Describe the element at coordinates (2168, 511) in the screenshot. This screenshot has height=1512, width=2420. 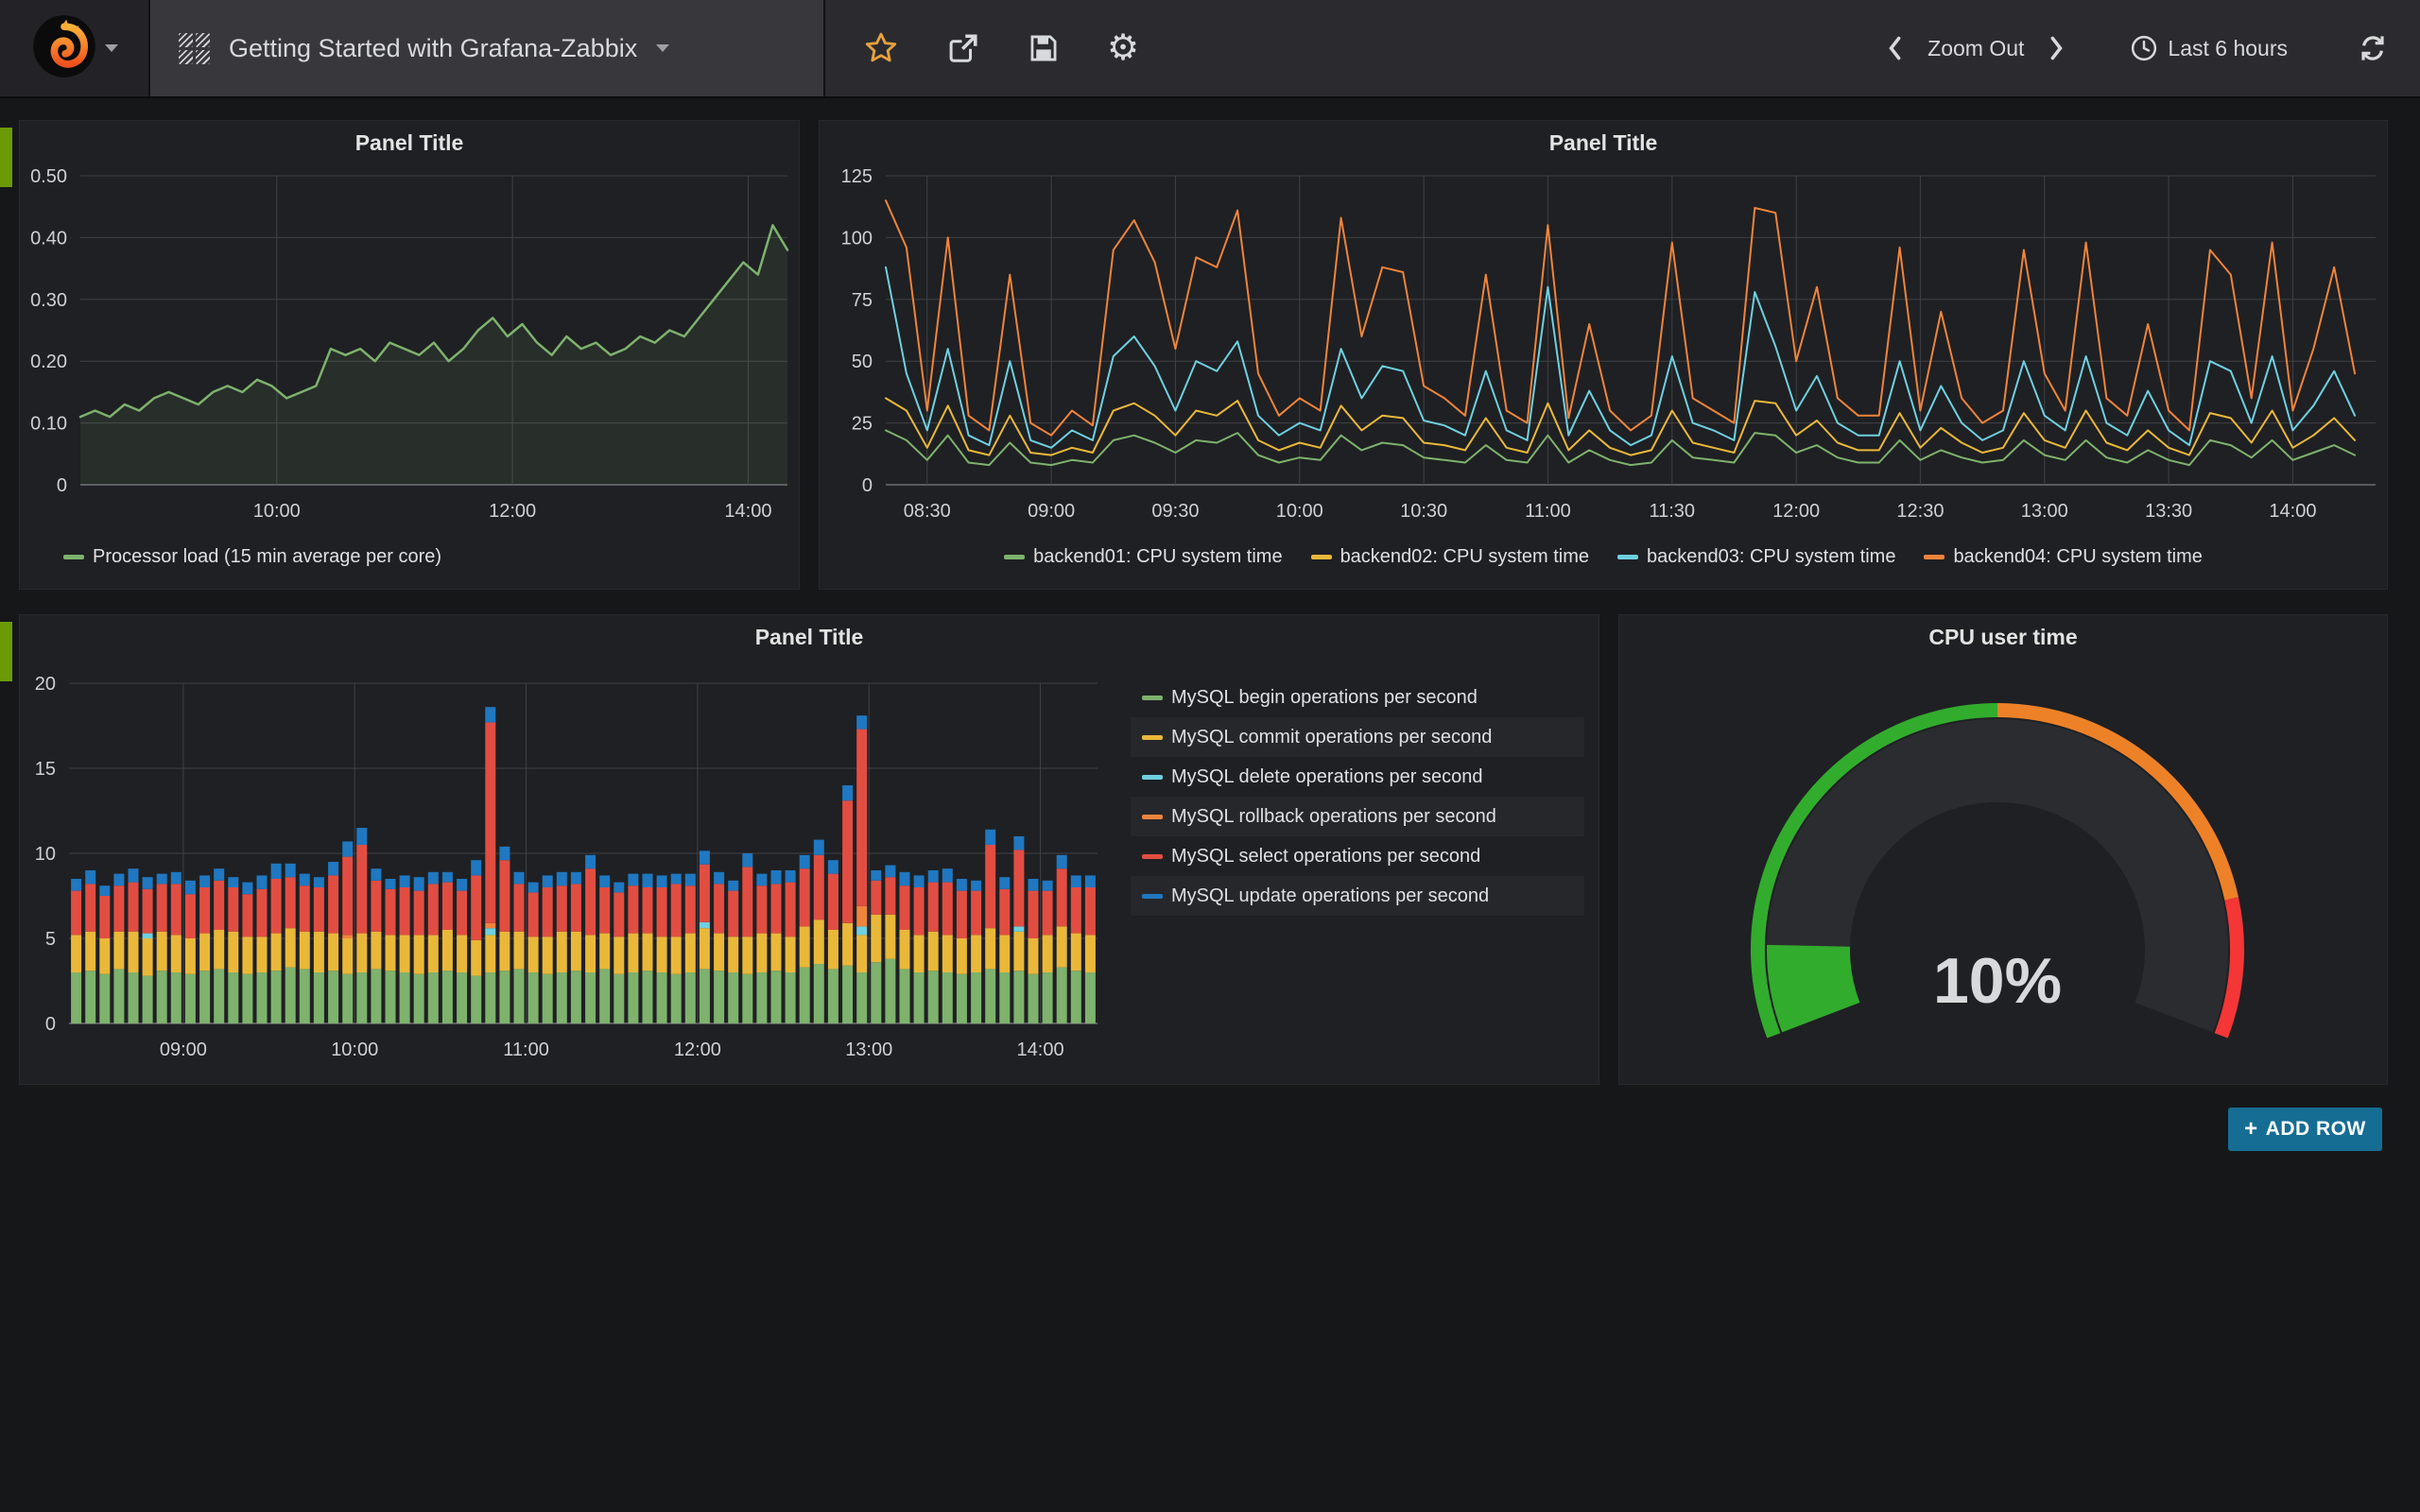
I see `svg-text: 13:30` at that location.